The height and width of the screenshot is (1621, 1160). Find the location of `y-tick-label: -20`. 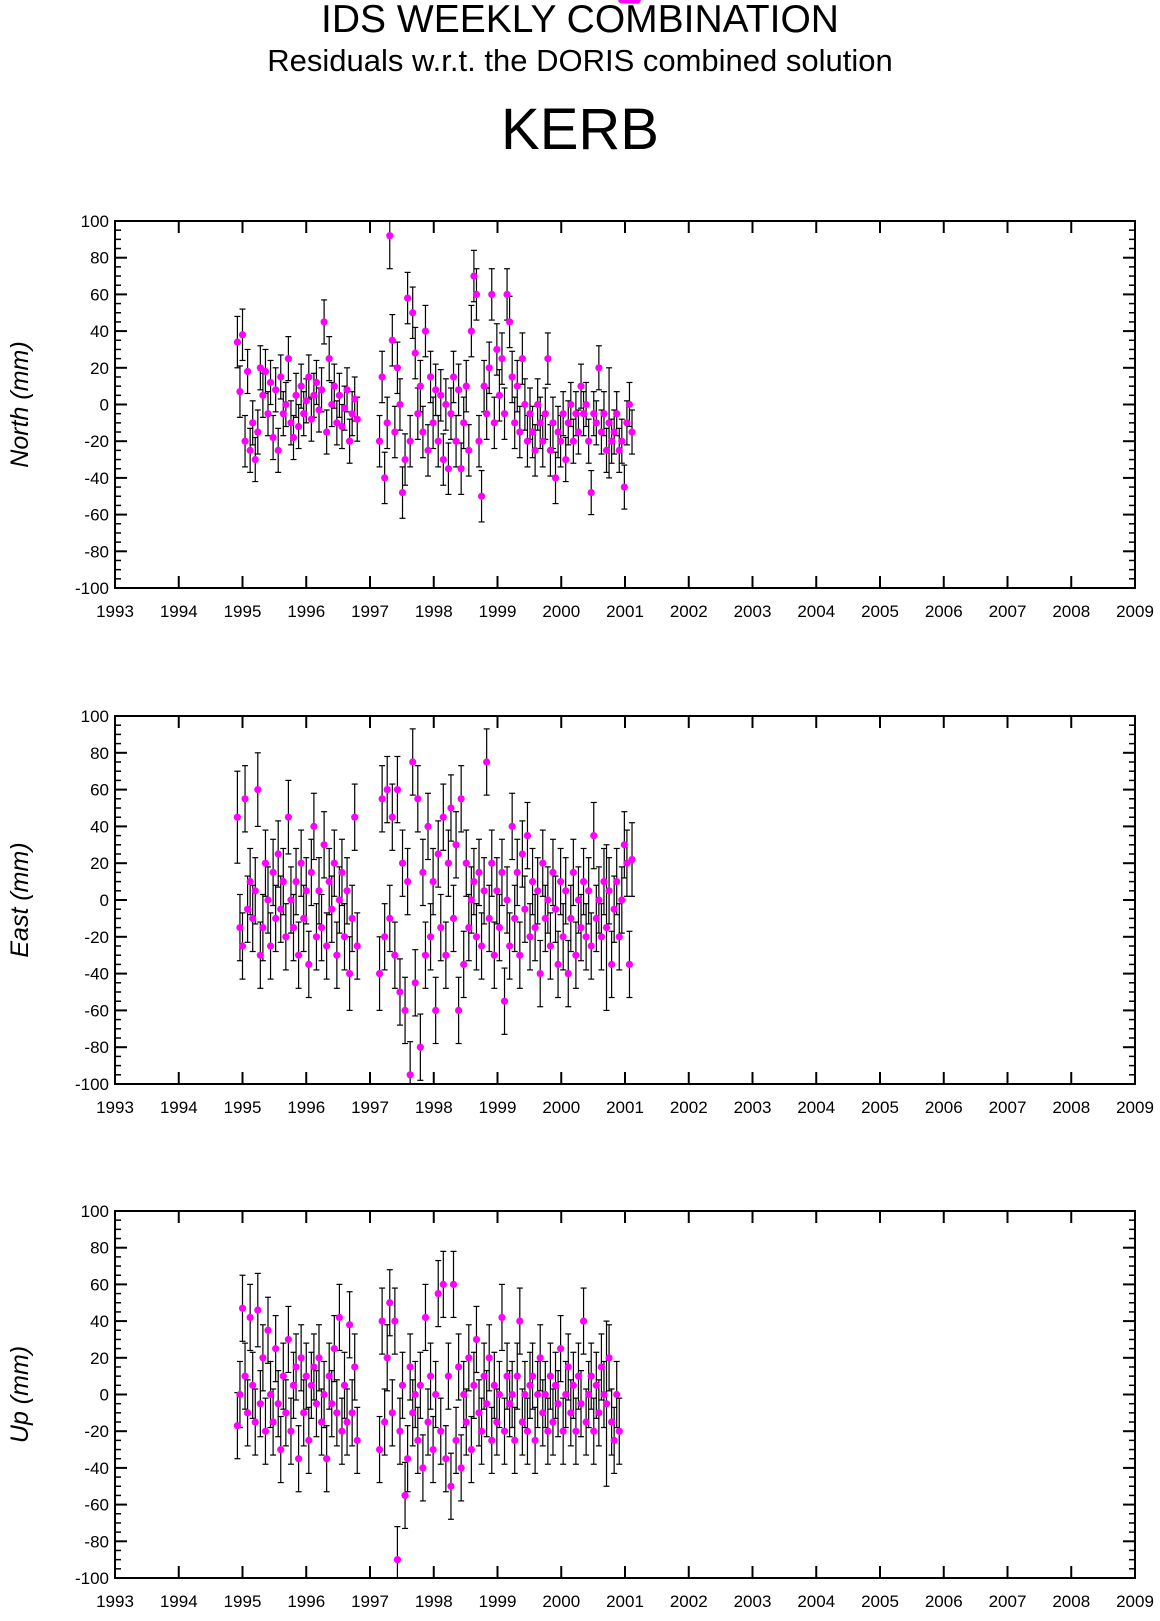

y-tick-label: -20 is located at coordinates (96, 441).